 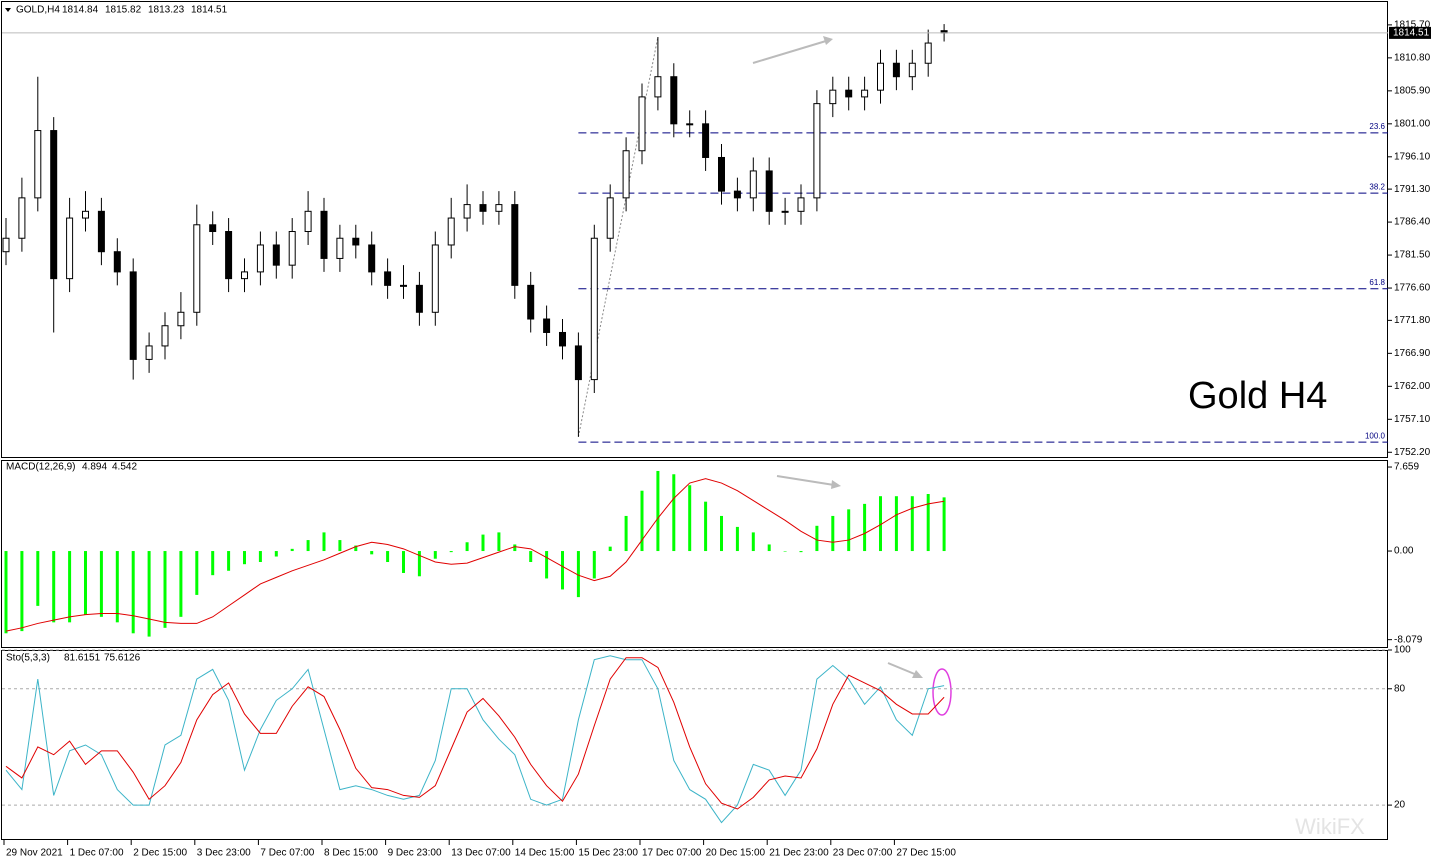 I want to click on x-tick-label: 2 Dec 15:00, so click(x=160, y=853).